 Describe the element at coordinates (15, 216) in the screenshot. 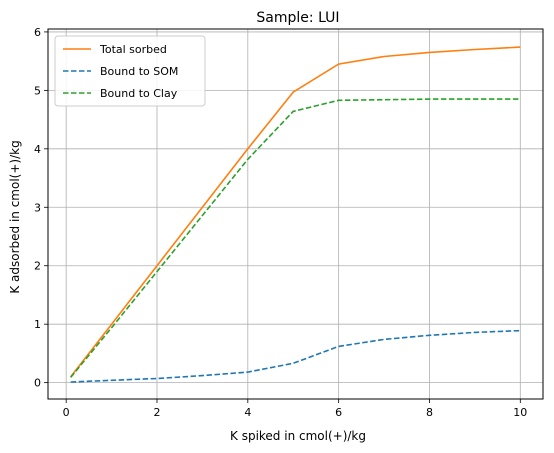

I see `y-axis-label: K adsorbed in cmol(+)/kg` at that location.